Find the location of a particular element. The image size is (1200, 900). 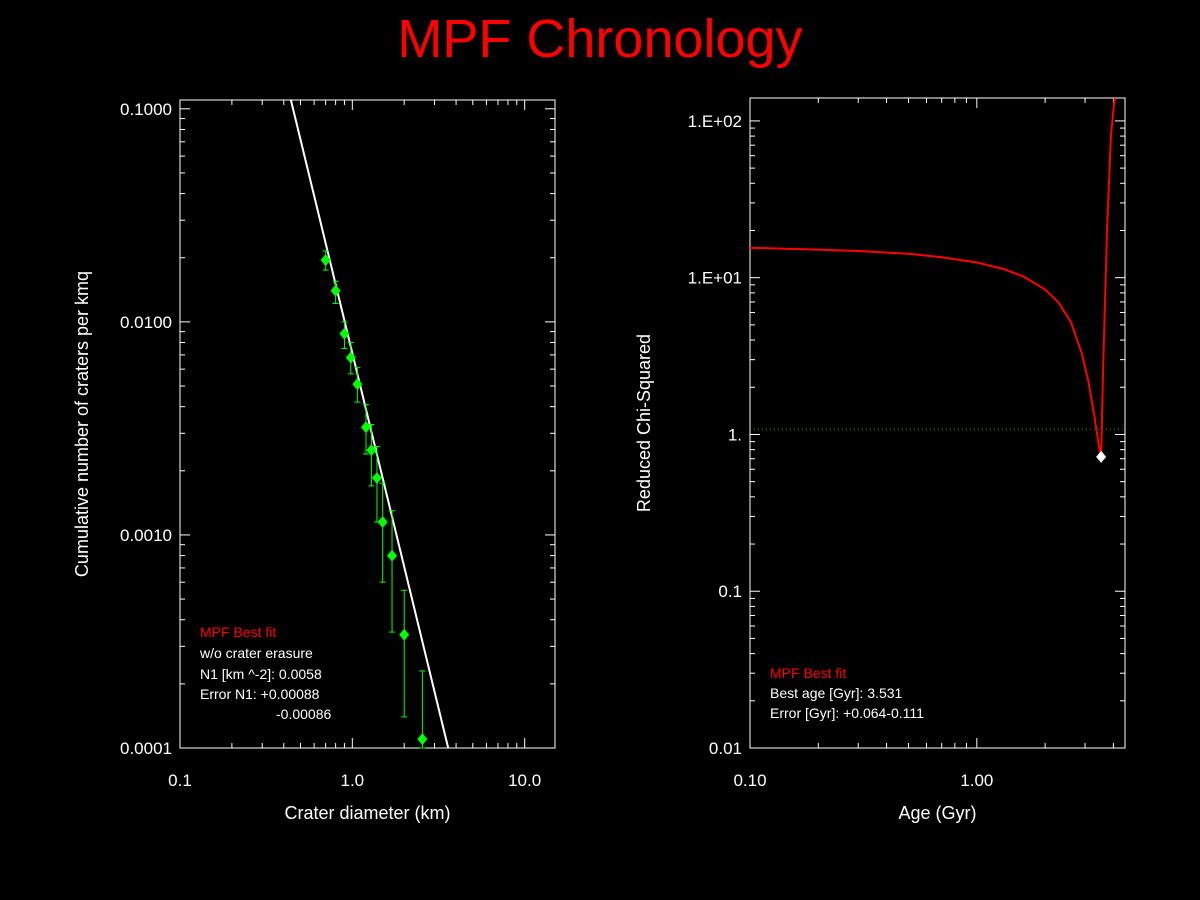

left-legend-line3: Error N1: +0.00088 is located at coordinates (260, 694).